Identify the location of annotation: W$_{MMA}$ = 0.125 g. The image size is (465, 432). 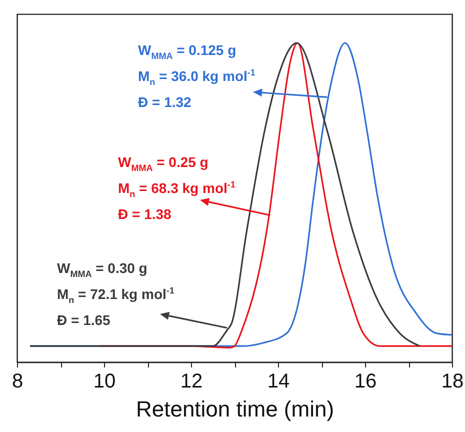
(187, 51).